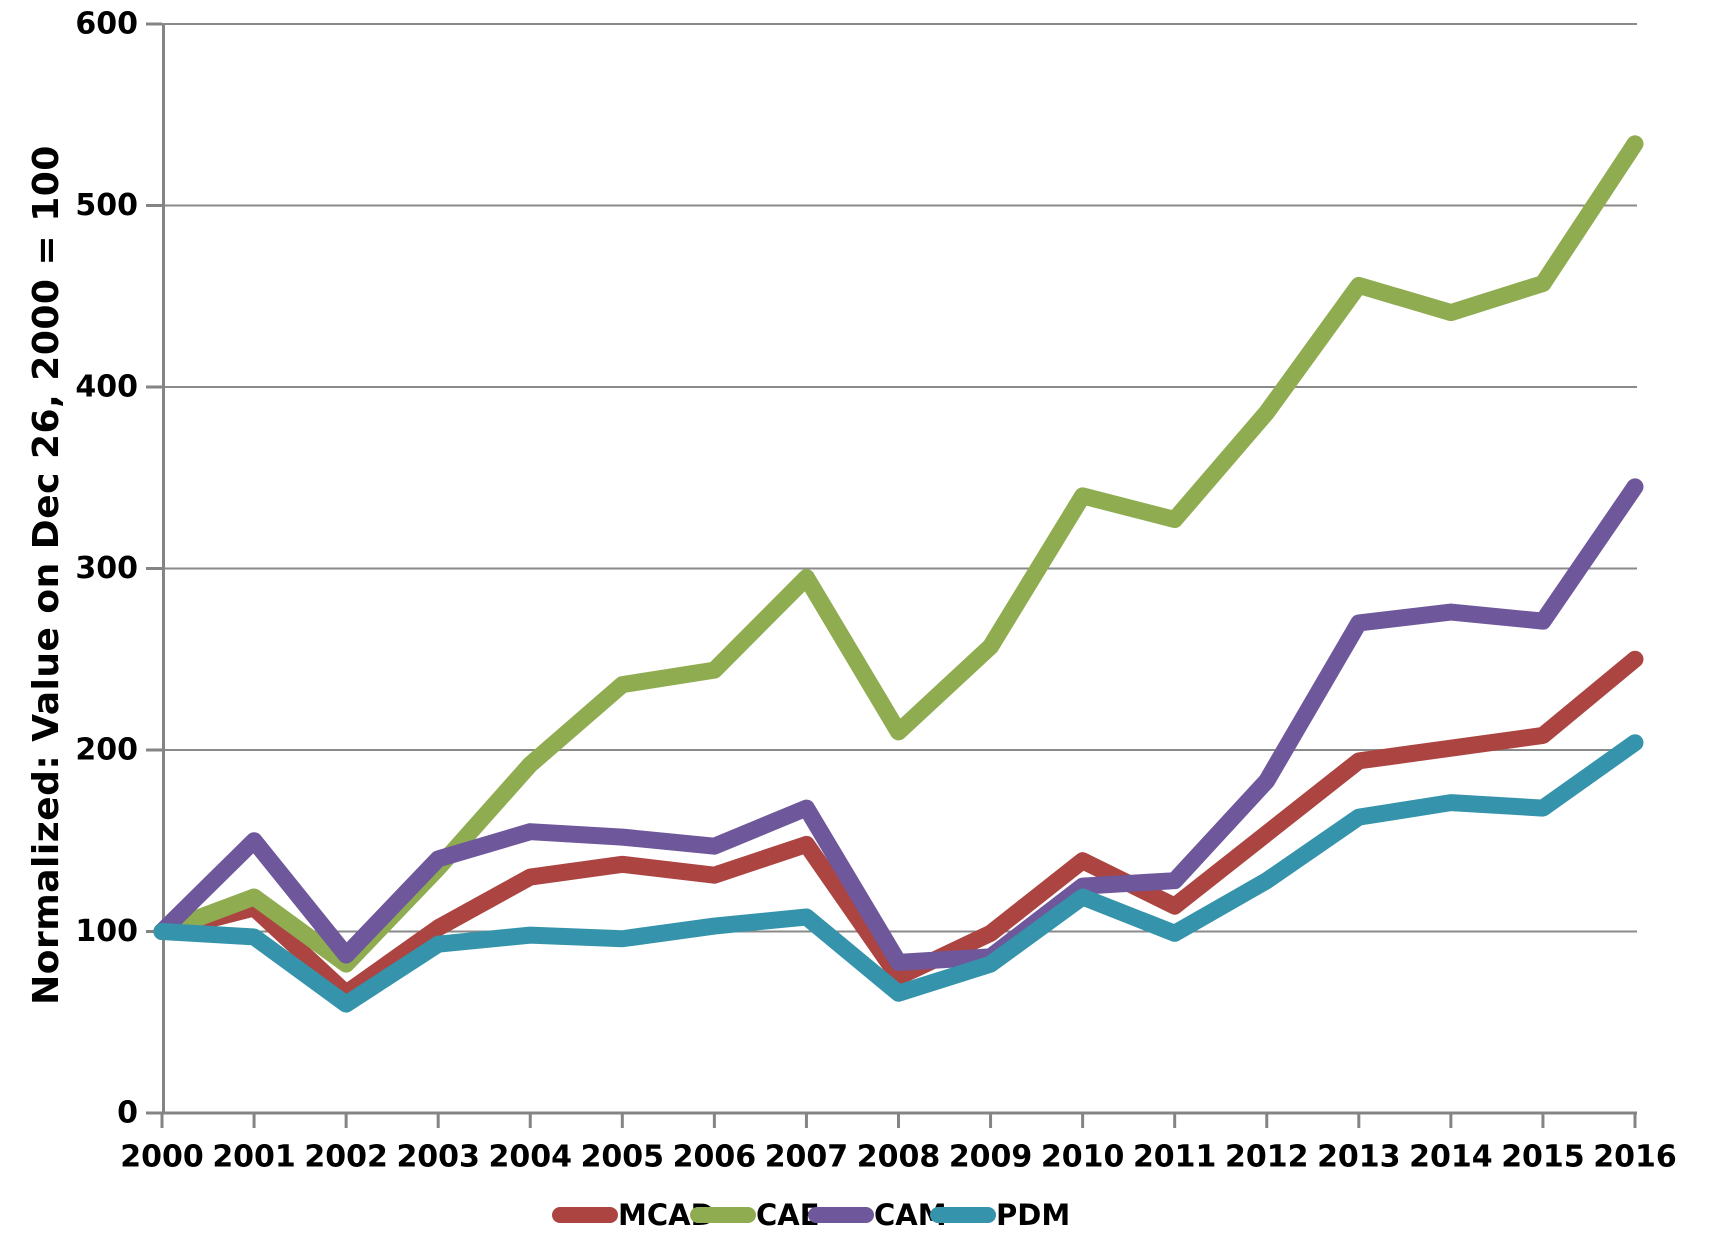  I want to click on legend: MCAD CAE CAM PDM, so click(811, 1215).